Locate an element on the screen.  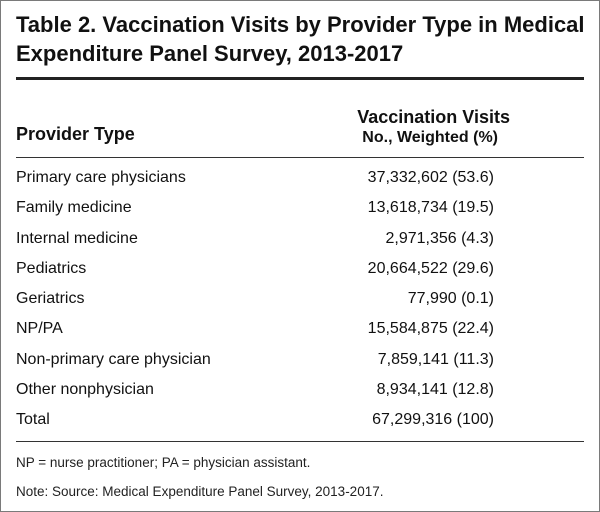
table-row-total: Total 67,299,316 (100) is located at coordinates (300, 420).